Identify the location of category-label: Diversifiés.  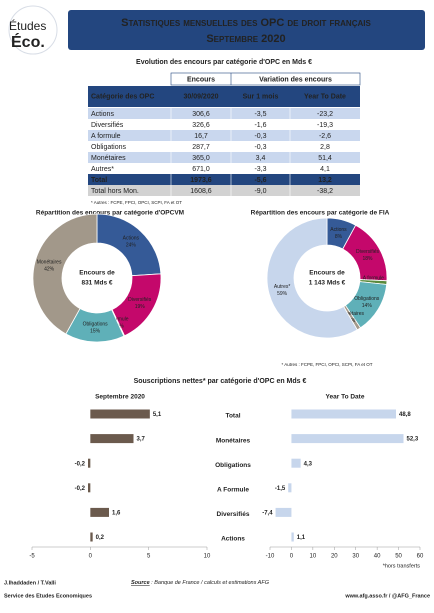
(233, 514).